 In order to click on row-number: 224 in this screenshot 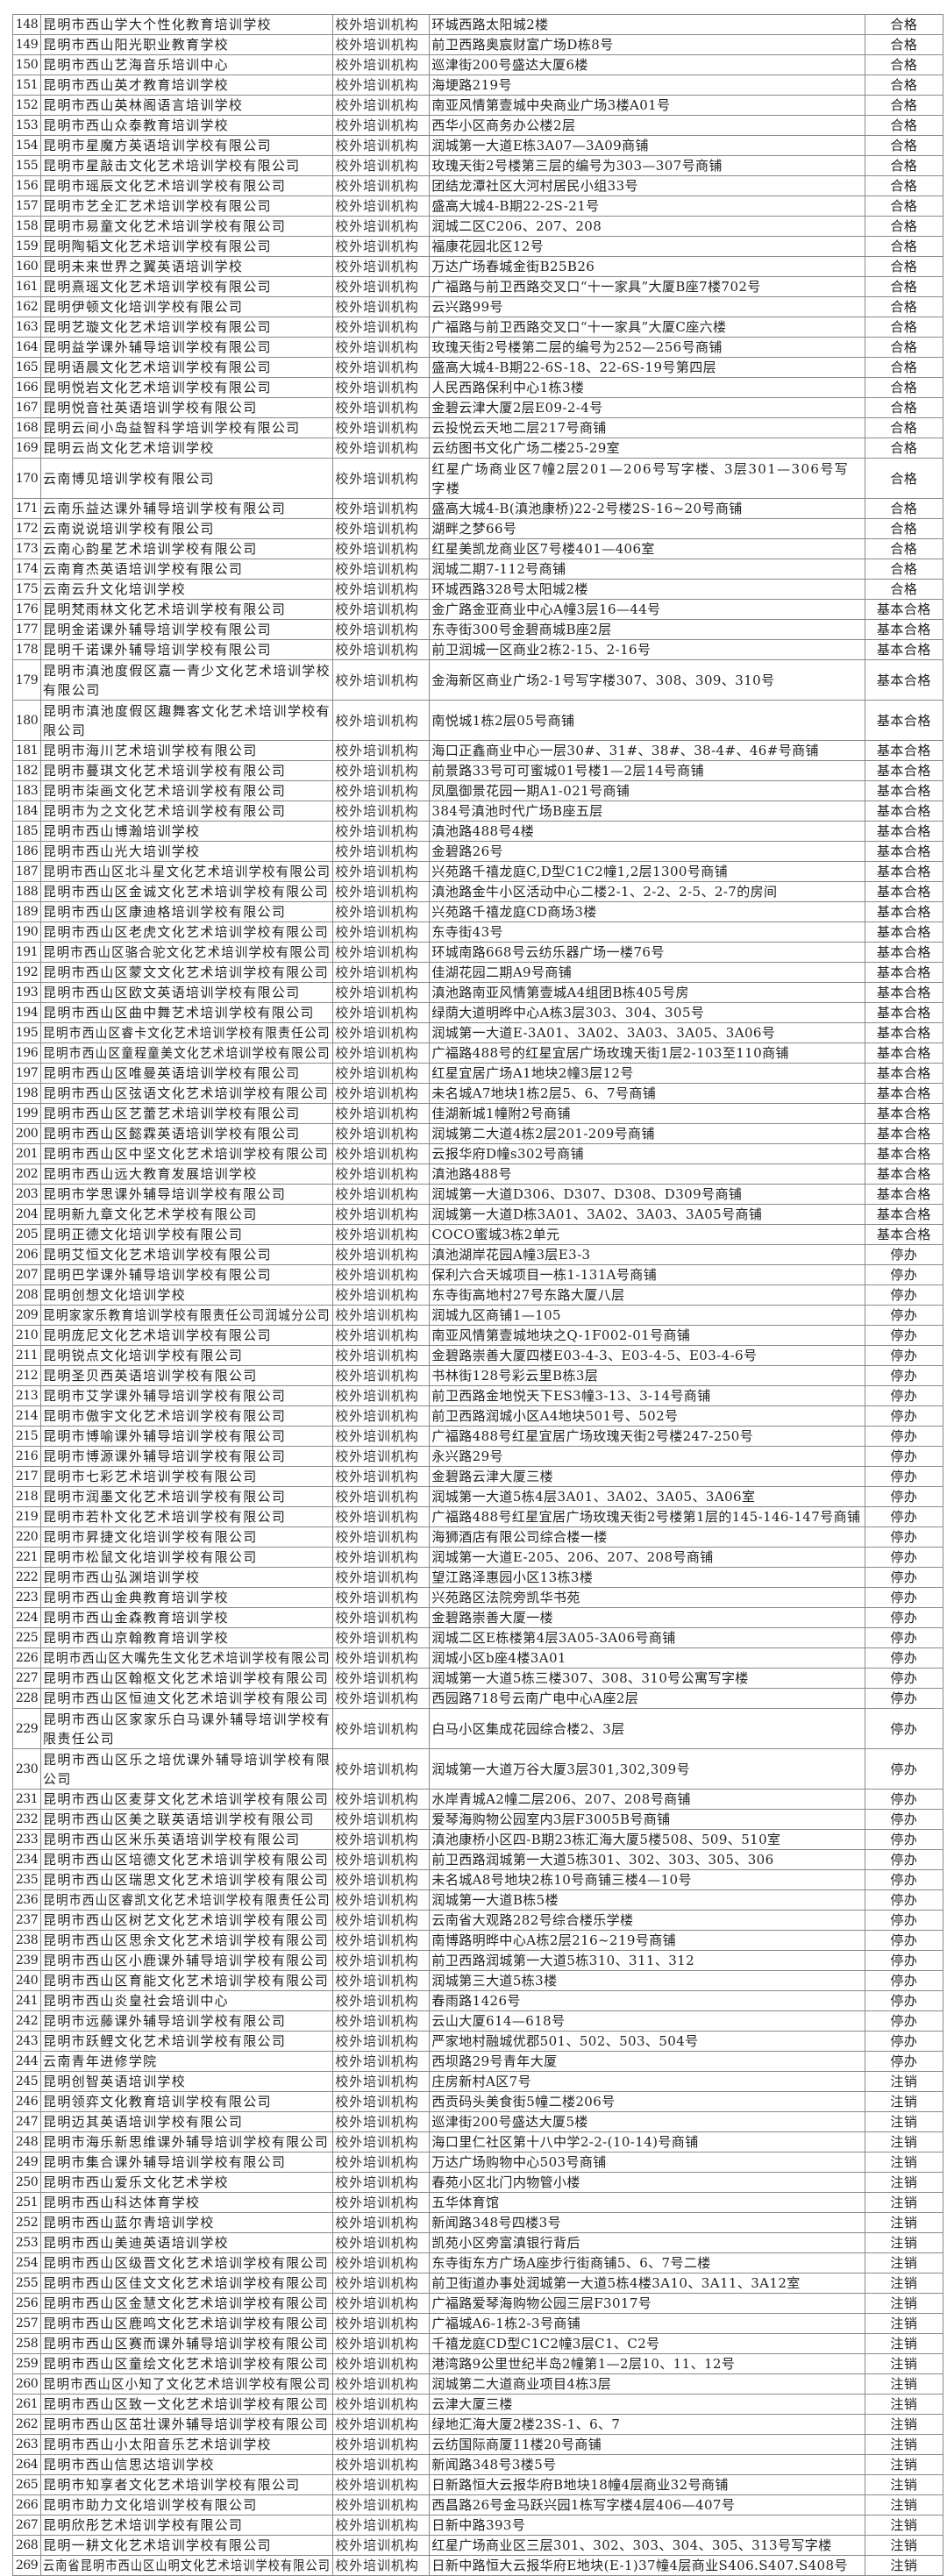, I will do `click(26, 1617)`.